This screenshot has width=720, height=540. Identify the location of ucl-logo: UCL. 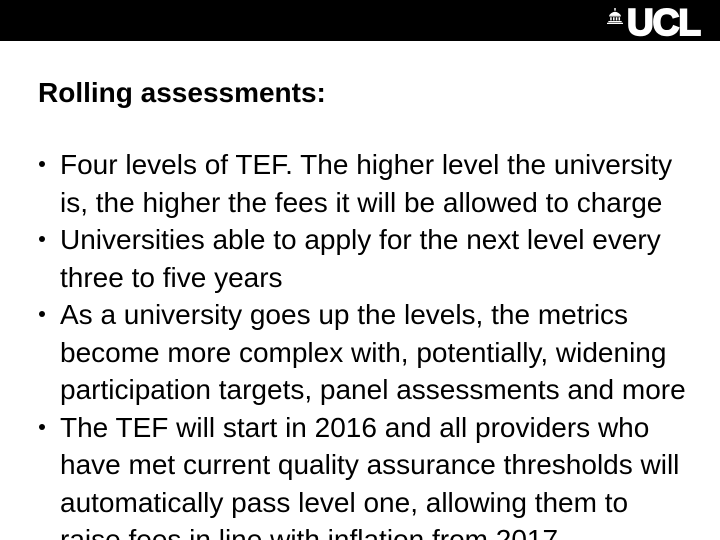
(654, 22).